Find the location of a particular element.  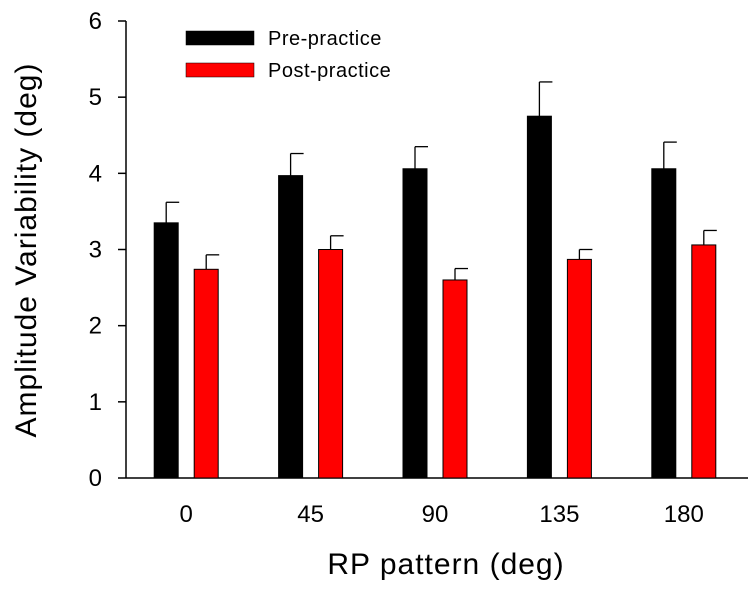

x-tick-label: 90 is located at coordinates (435, 514).